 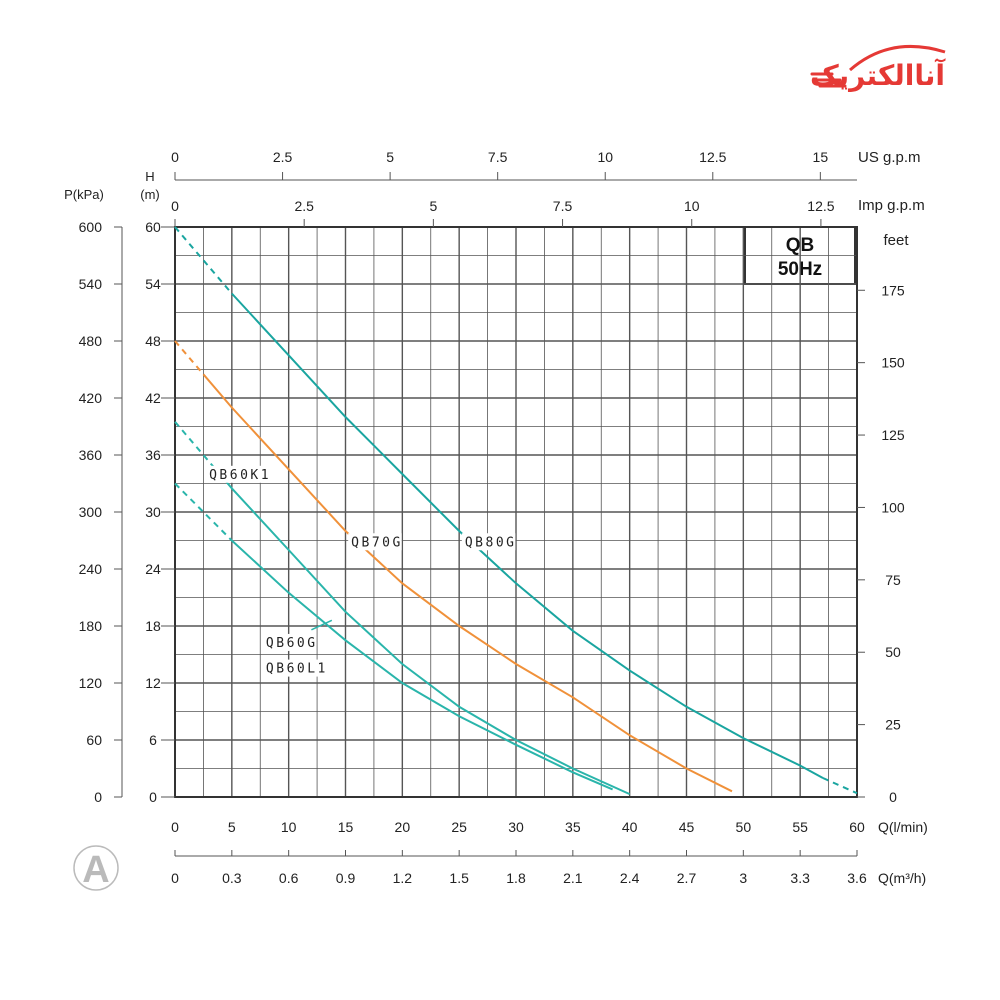 I want to click on y-pressure-tick-label: 0, so click(x=98, y=797).